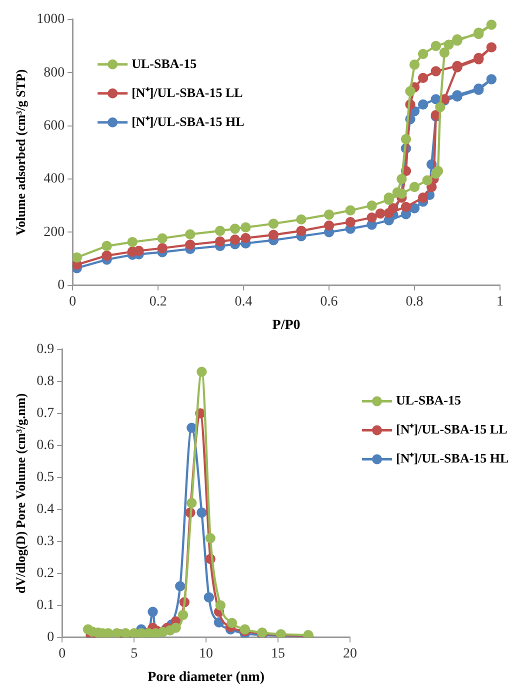 The width and height of the screenshot is (523, 699). What do you see at coordinates (54, 232) in the screenshot?
I see `y-tick-label: 200` at bounding box center [54, 232].